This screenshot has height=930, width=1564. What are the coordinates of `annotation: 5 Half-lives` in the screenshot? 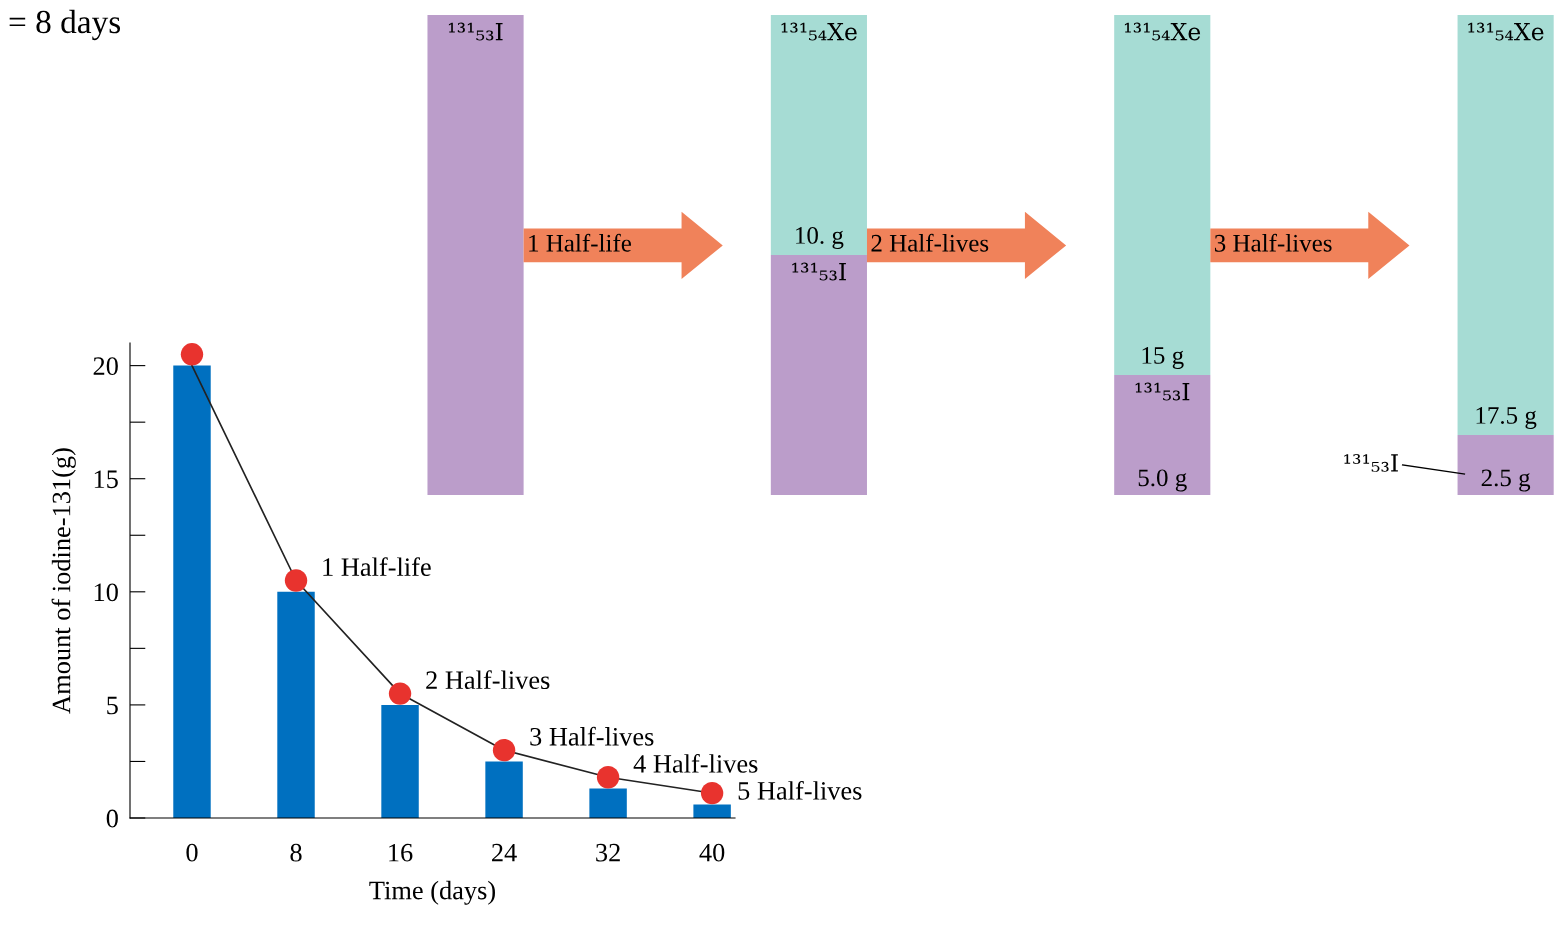 It's located at (800, 790).